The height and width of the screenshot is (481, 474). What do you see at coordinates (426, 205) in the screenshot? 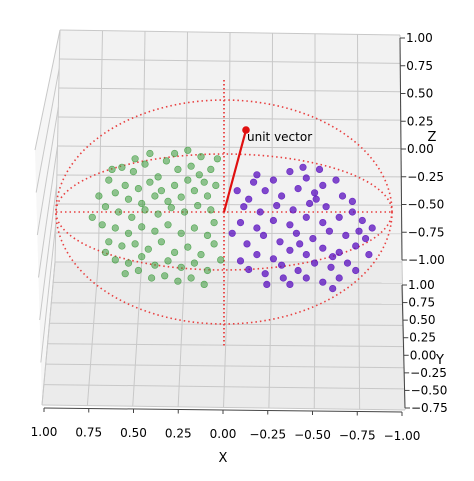
I see `z-tick-label: −0.50` at bounding box center [426, 205].